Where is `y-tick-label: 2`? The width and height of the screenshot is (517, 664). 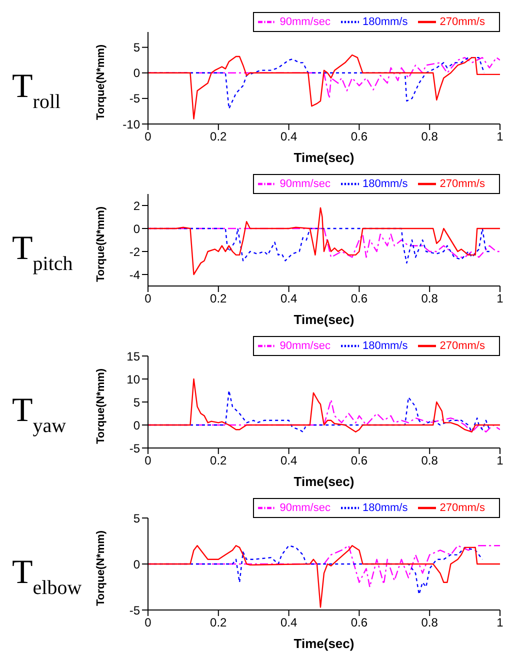 y-tick-label: 2 is located at coordinates (136, 205).